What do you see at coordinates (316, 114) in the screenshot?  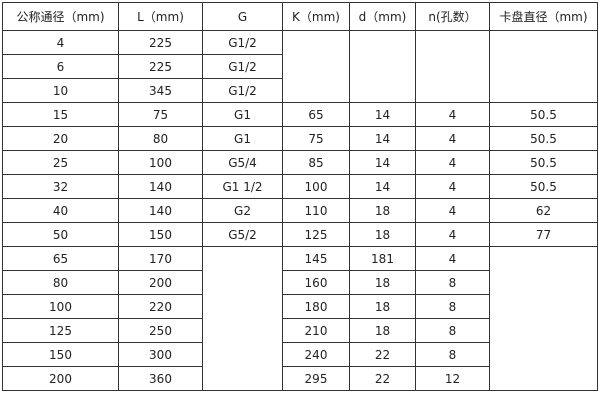 I see `cell-k: 65` at bounding box center [316, 114].